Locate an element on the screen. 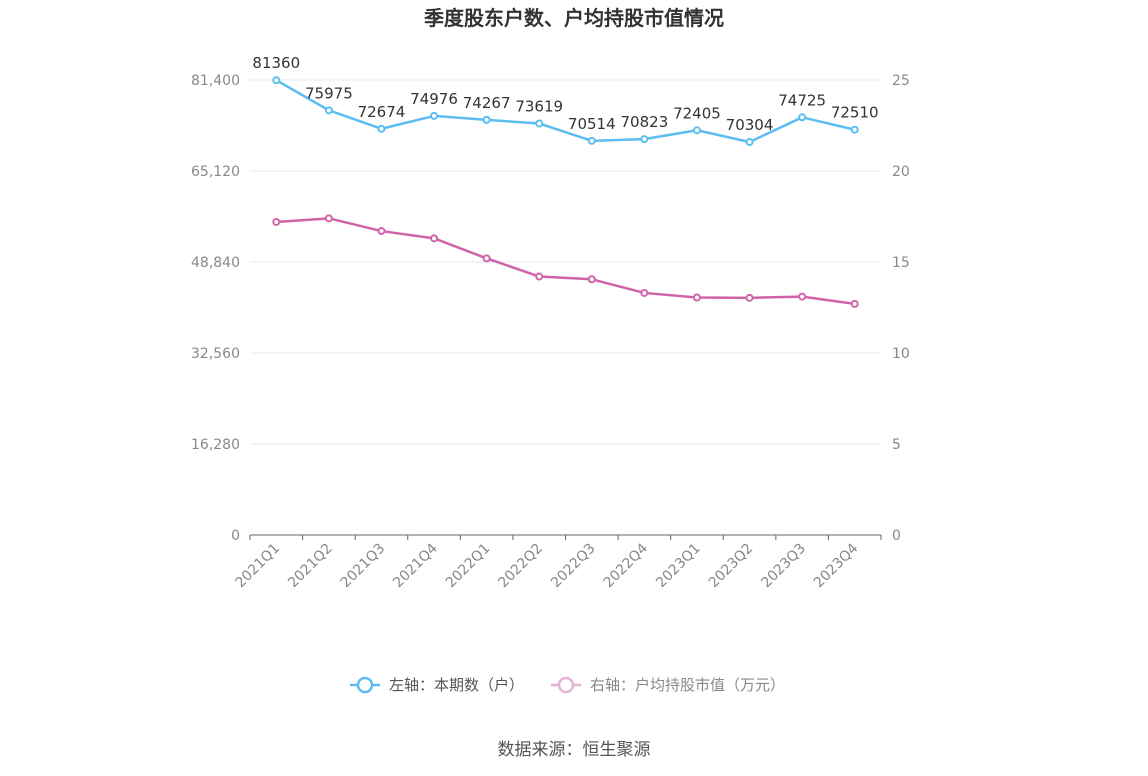 This screenshot has width=1148, height=776. x-tick-label: 2023Q3 is located at coordinates (783, 566).